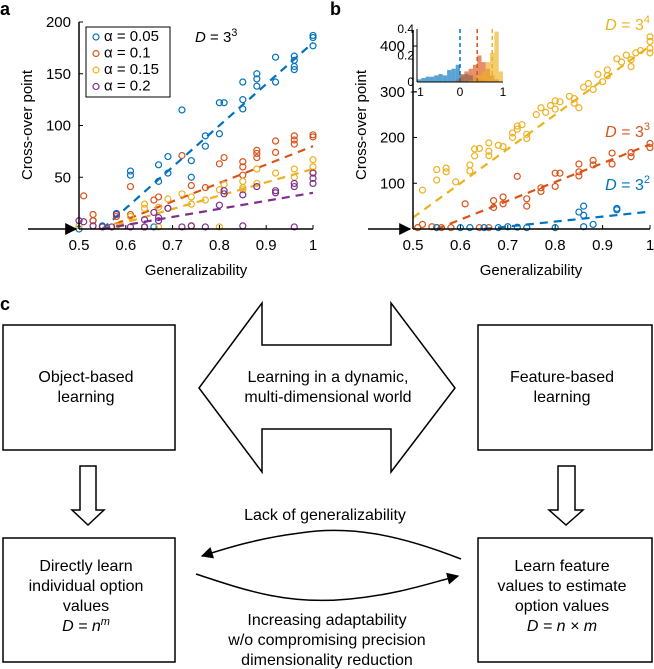 Image resolution: width=654 pixels, height=669 pixels. What do you see at coordinates (96, 70) in the screenshot?
I see `legend-marker-icon` at bounding box center [96, 70].